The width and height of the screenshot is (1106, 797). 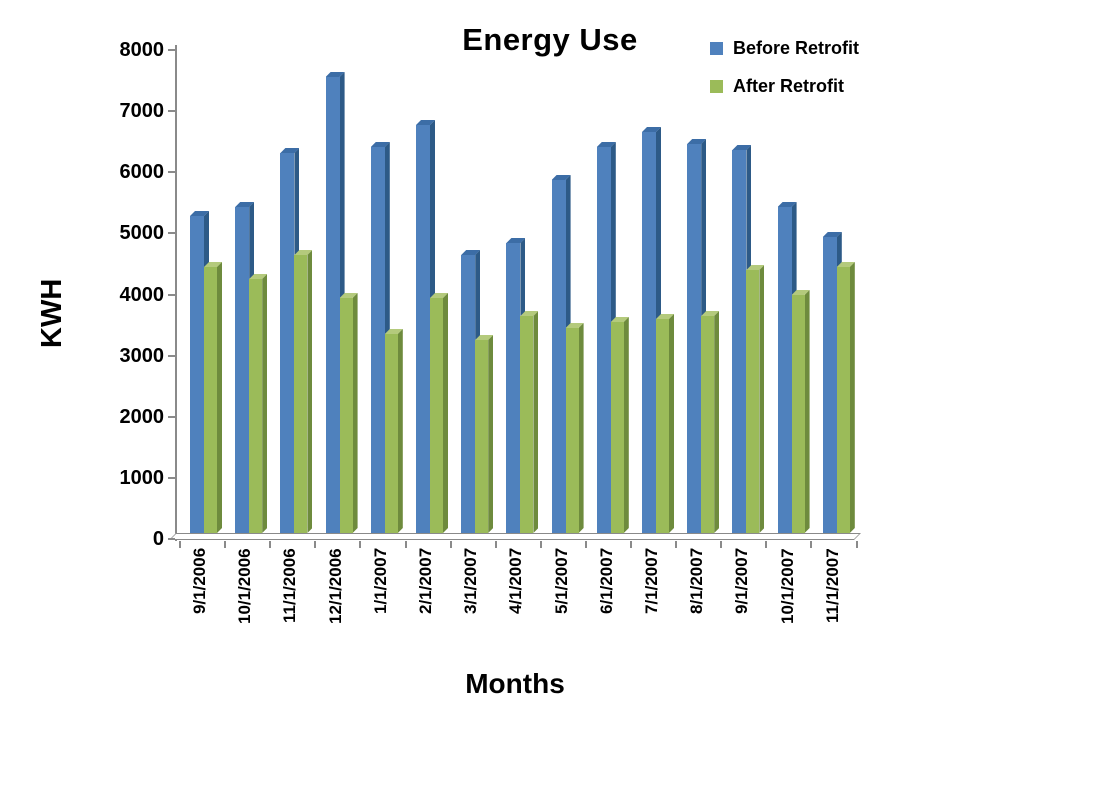 I want to click on x-category-label: 2/1/2007, so click(x=425, y=581).